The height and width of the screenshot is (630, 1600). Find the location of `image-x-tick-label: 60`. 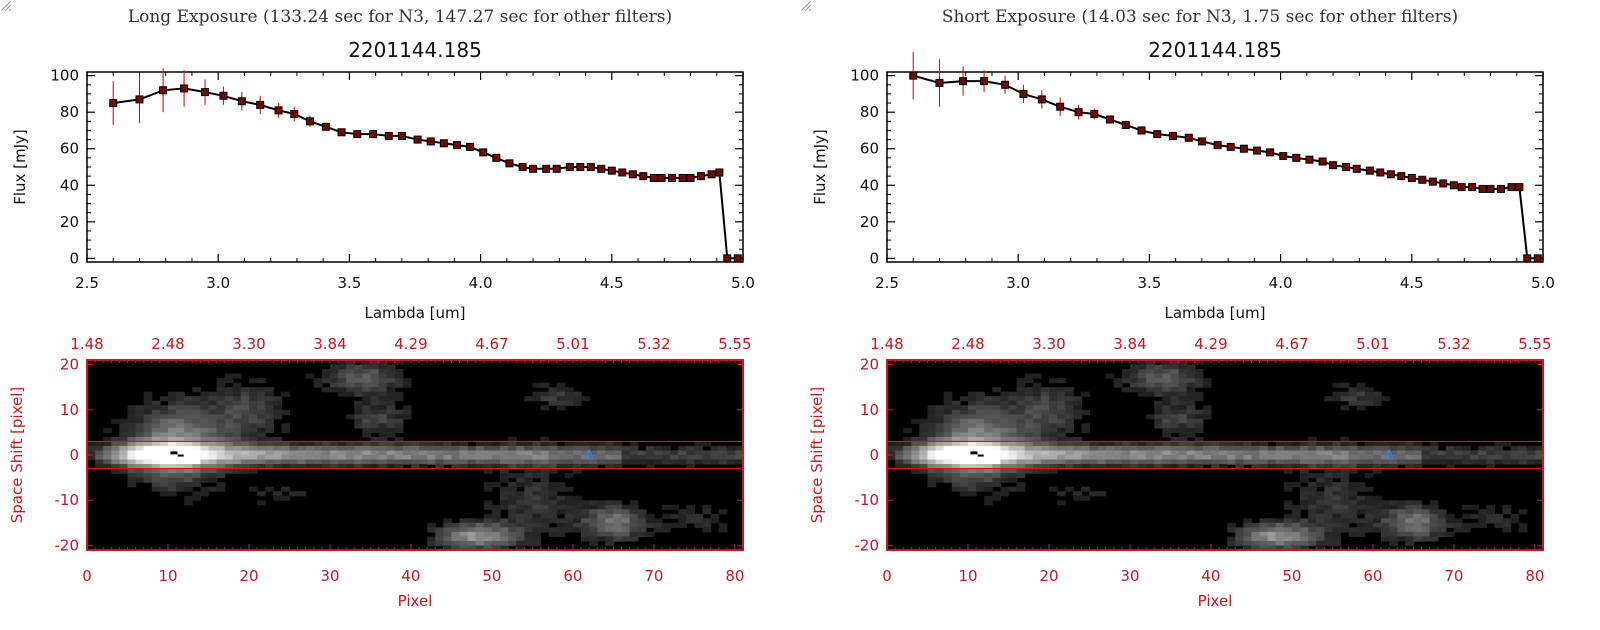

image-x-tick-label: 60 is located at coordinates (572, 576).